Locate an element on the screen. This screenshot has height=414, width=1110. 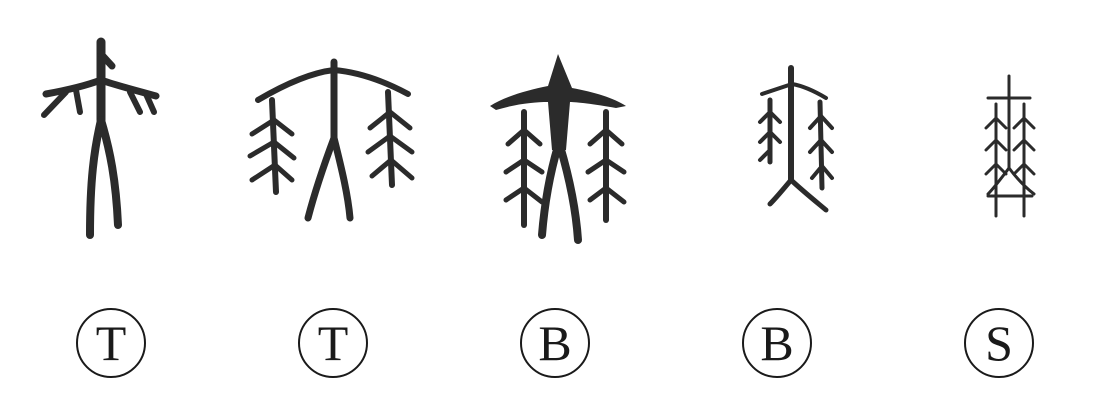
label-circle-4: B is located at coordinates (777, 343).